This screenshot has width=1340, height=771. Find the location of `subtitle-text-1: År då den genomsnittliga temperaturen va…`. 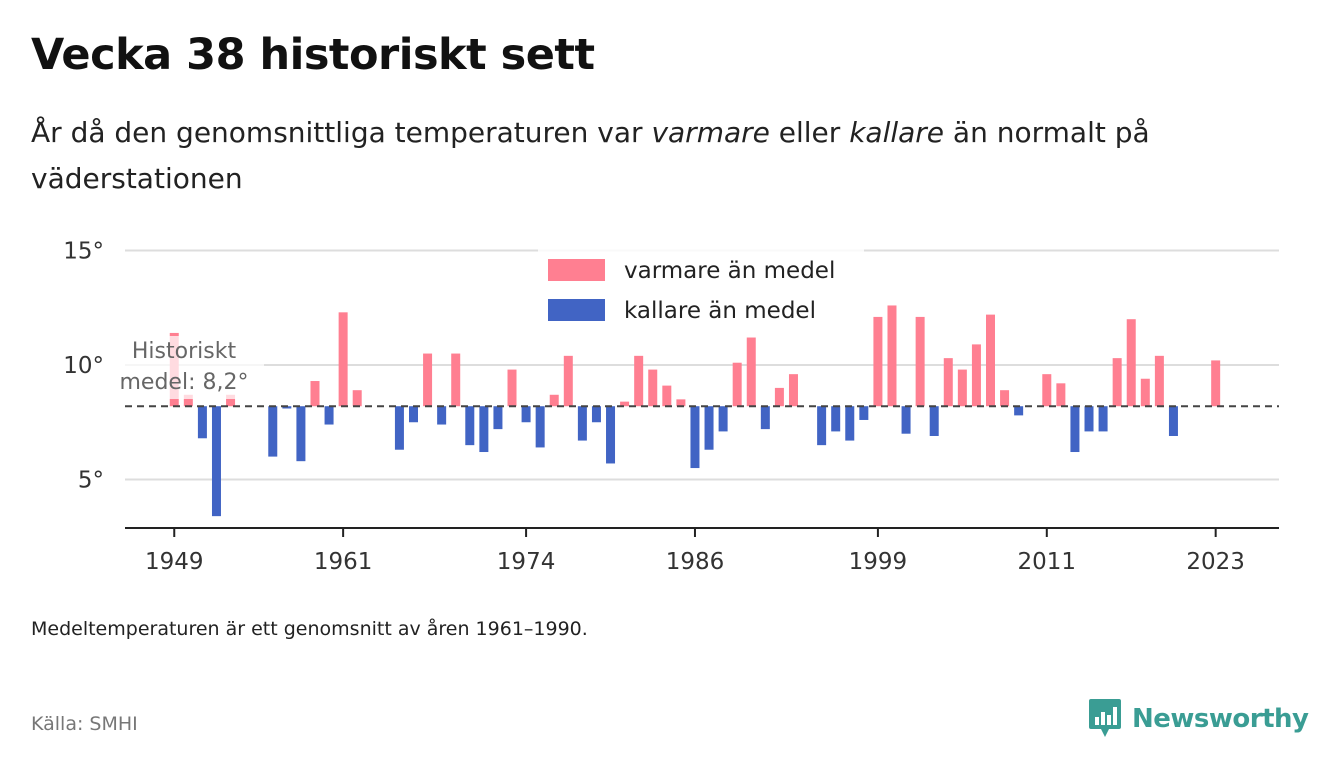

subtitle-text-1: År då den genomsnittliga temperaturen va… is located at coordinates (341, 132).